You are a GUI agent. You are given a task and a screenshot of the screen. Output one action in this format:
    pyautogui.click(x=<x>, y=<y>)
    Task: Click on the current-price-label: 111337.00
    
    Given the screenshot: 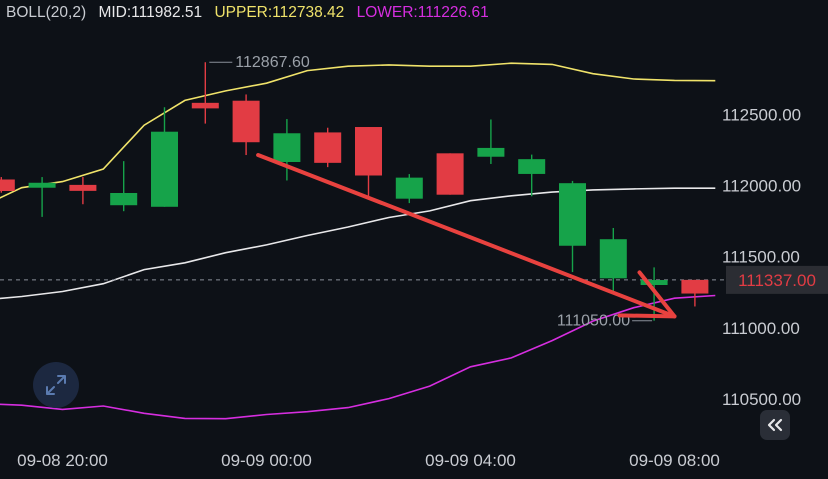 What is the action you would take?
    pyautogui.click(x=777, y=280)
    